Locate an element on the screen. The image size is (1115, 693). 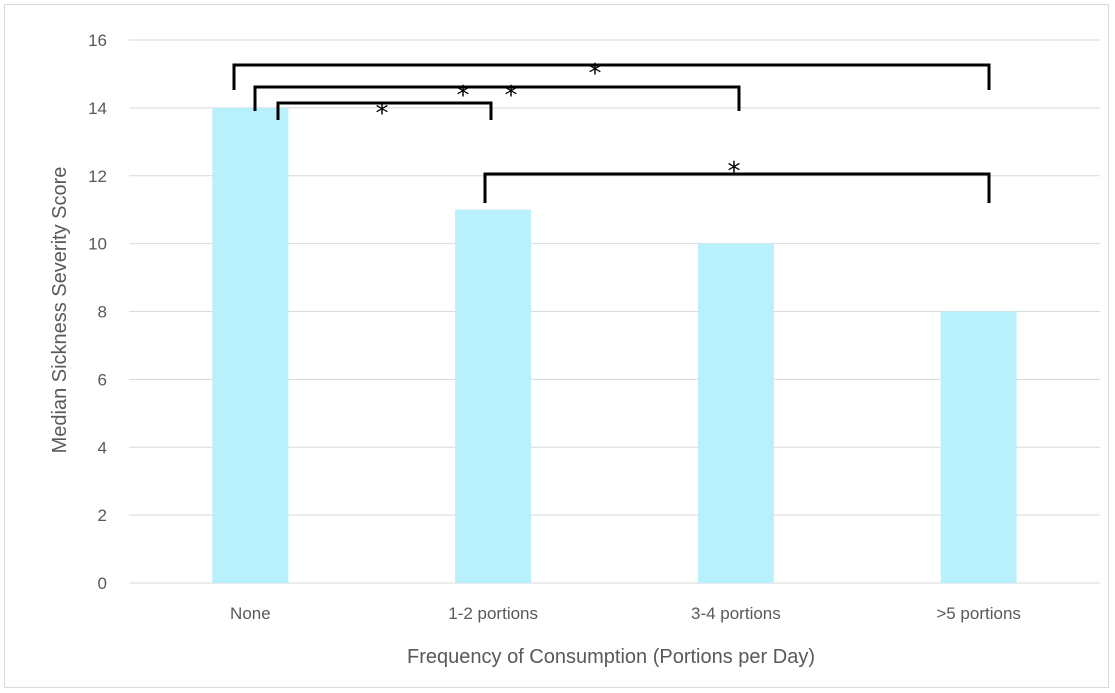
y-tick-label: 0 is located at coordinates (102, 583).